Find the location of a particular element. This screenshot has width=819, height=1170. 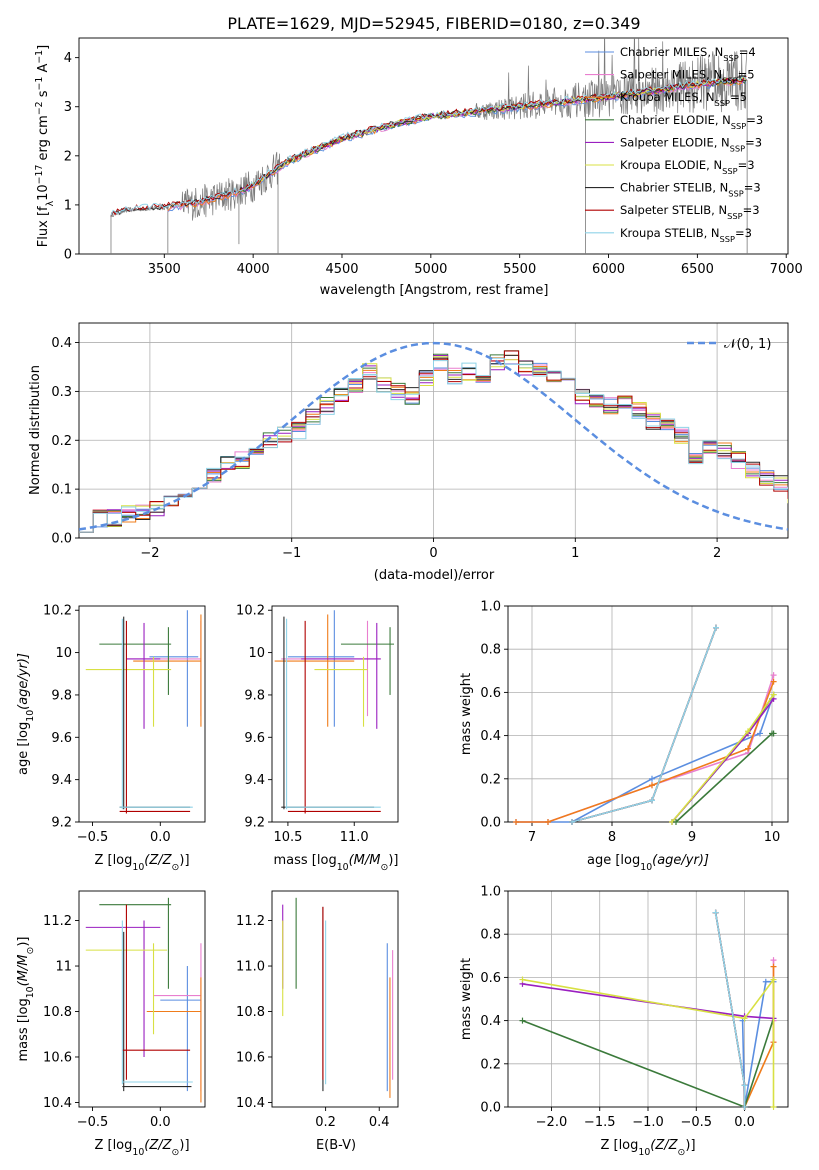

y-tick-label: 9.4 is located at coordinates (254, 780).